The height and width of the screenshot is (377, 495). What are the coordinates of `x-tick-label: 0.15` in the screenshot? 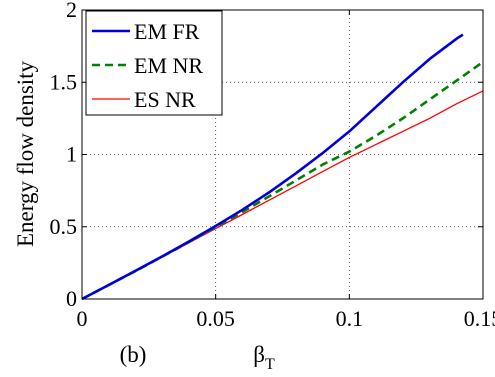 It's located at (479, 318).